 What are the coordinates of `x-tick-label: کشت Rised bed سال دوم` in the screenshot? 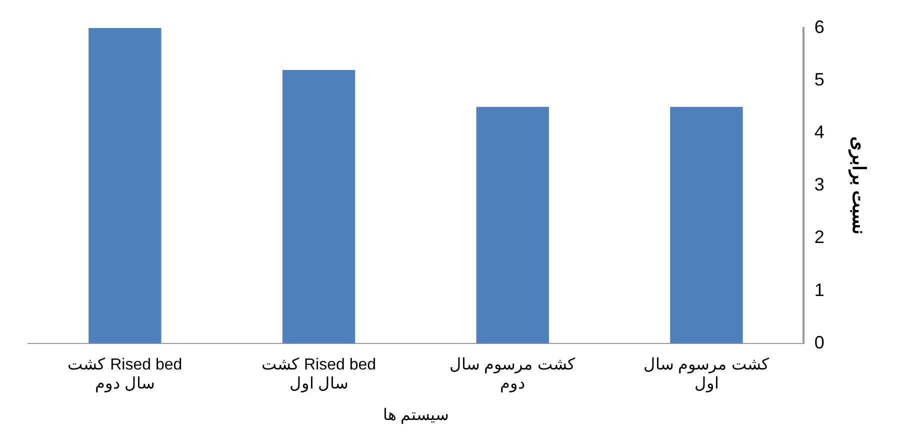 It's located at (125, 374).